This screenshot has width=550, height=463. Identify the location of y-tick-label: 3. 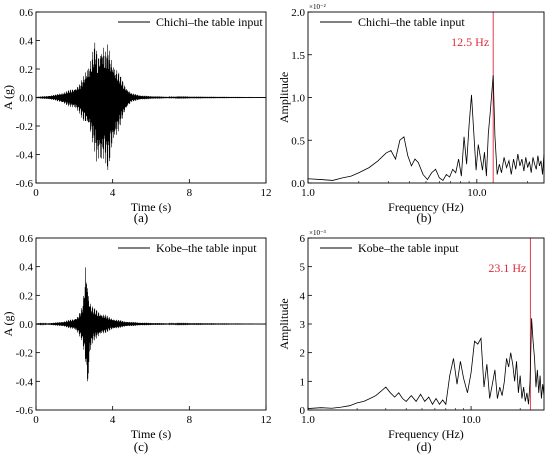
(303, 325).